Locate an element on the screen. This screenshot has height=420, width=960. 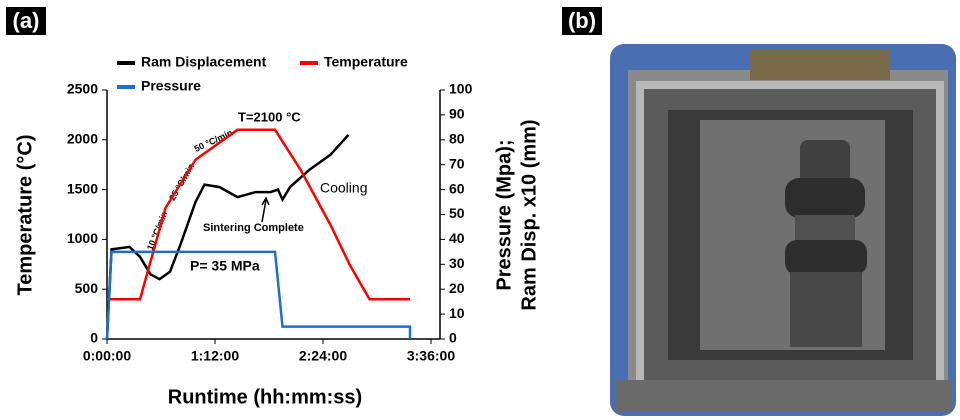
y2-axis-label: Pressure (Mpa); is located at coordinates (504, 214).